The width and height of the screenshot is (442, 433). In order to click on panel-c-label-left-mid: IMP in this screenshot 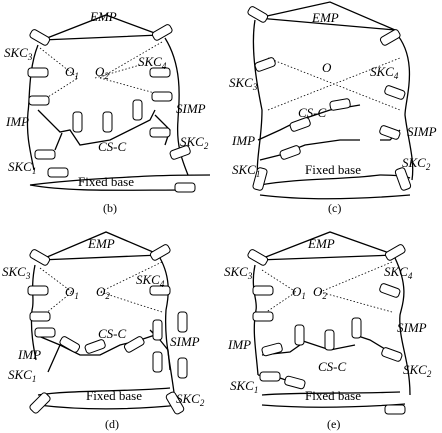, I will do `click(243, 140)`.